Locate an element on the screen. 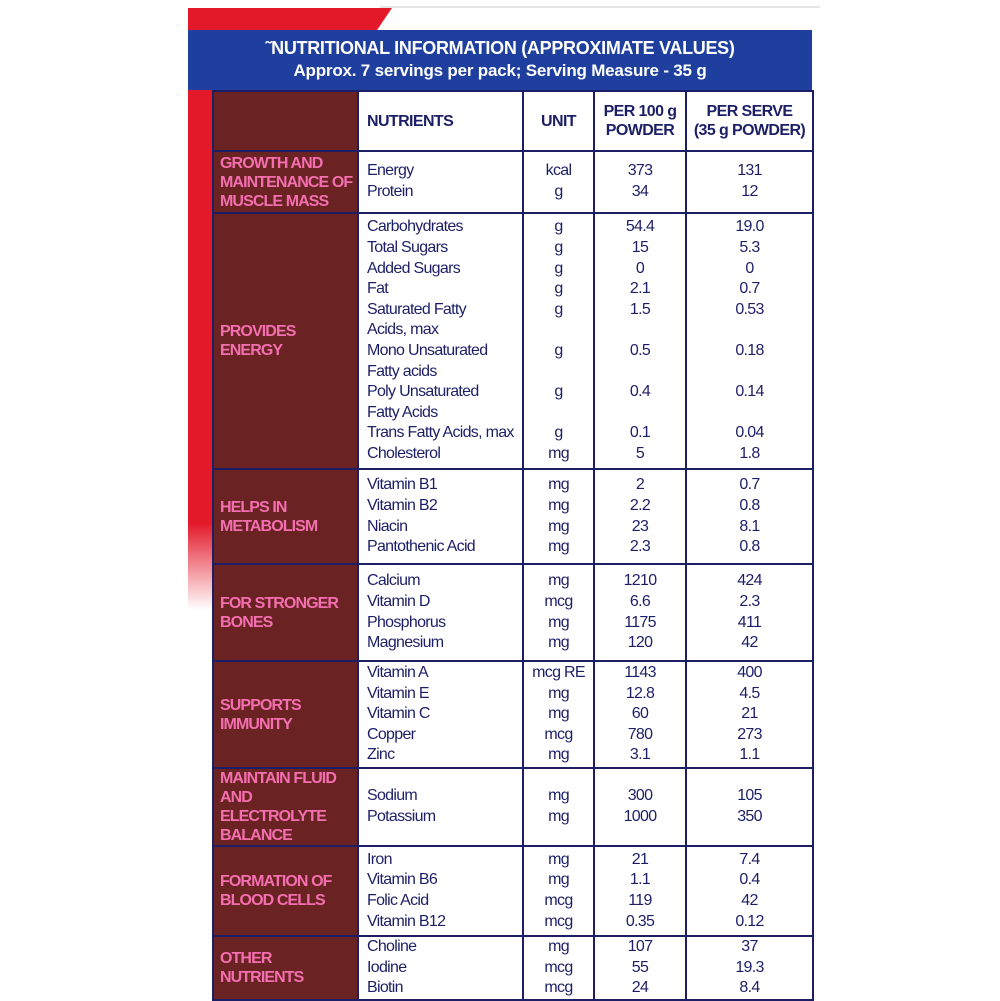 The height and width of the screenshot is (1001, 1000). nutrient-per100: 1175 is located at coordinates (640, 622).